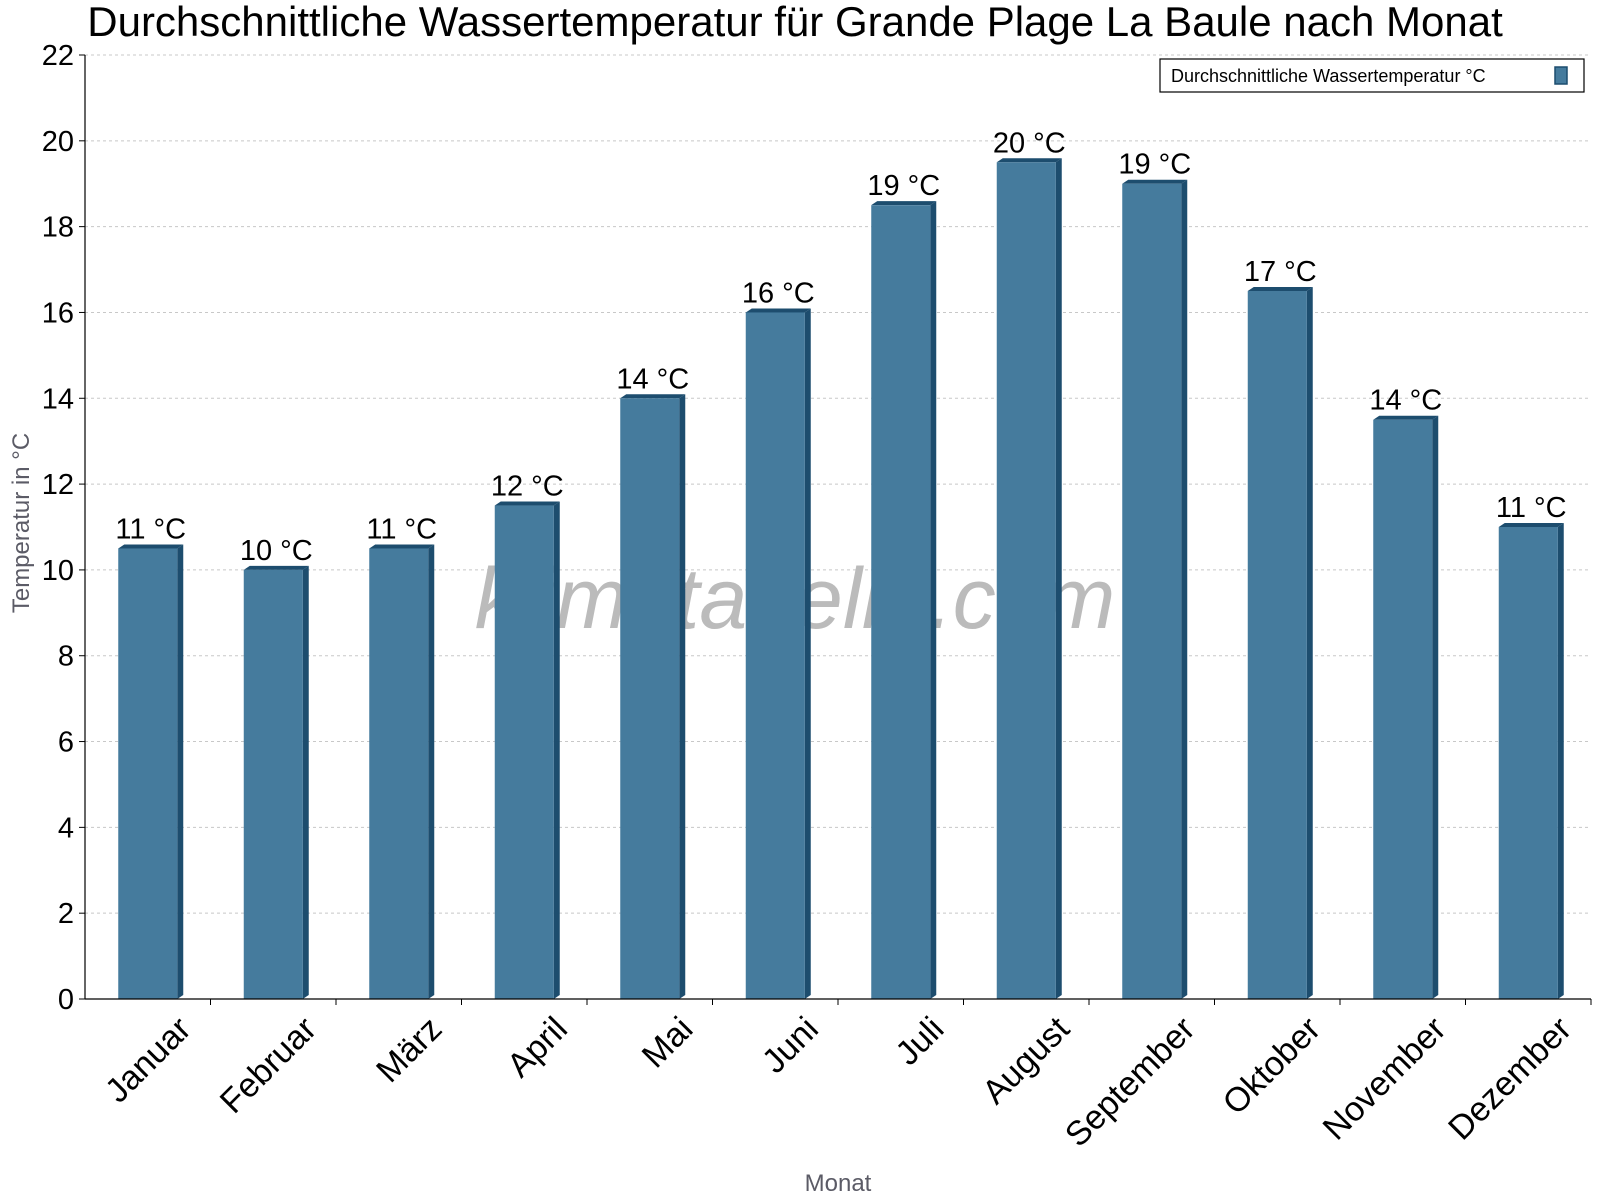 This screenshot has height=1200, width=1600. What do you see at coordinates (58, 399) in the screenshot?
I see `y-tick-label: 14` at bounding box center [58, 399].